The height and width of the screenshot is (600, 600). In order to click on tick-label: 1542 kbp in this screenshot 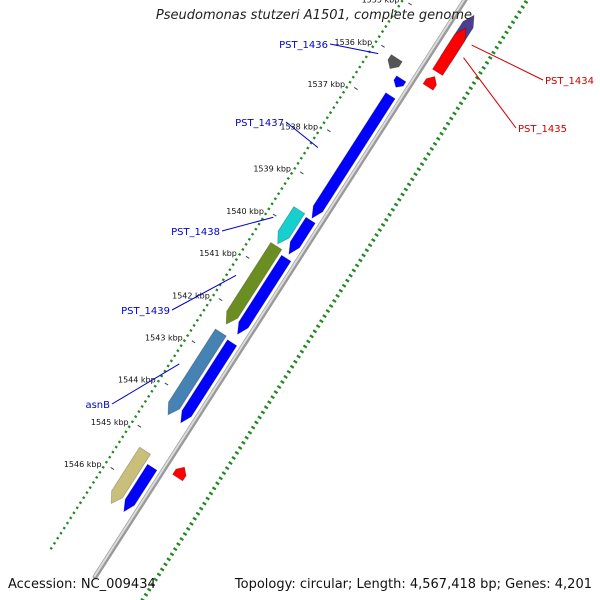, I will do `click(191, 295)`.